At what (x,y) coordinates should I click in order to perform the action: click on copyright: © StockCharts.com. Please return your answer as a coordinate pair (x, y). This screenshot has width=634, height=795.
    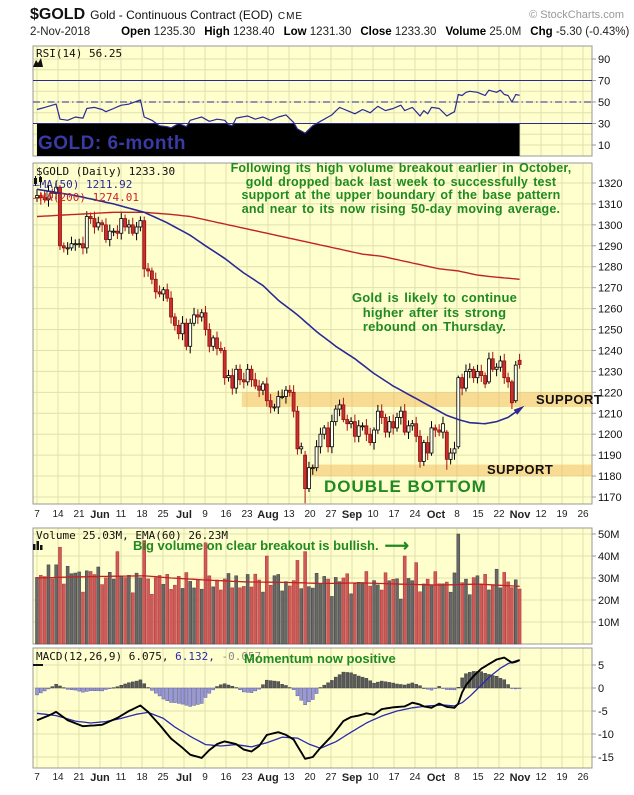
    Looking at the image, I should click on (576, 15).